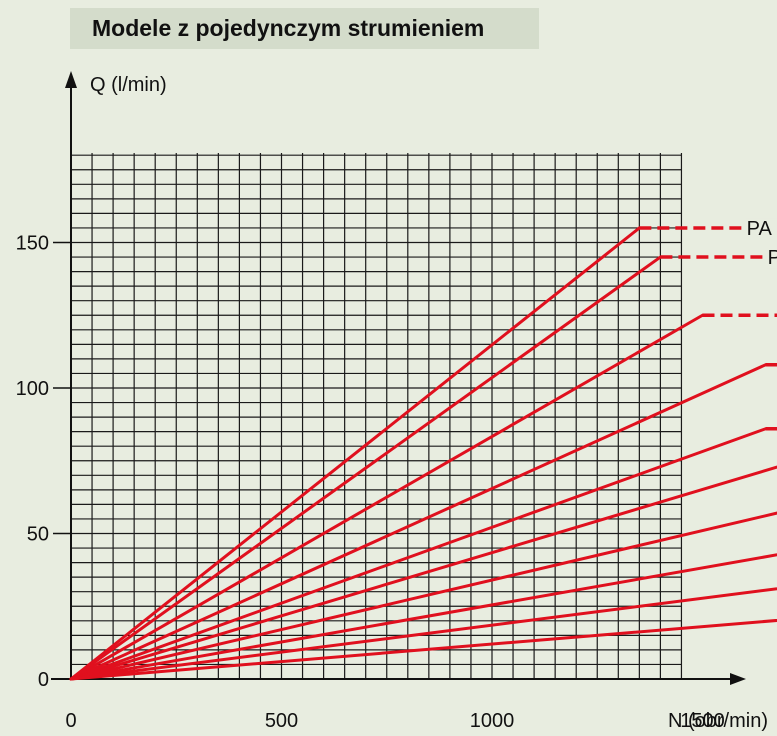 Image resolution: width=777 pixels, height=736 pixels. I want to click on series-label: PA 114, so click(762, 229).